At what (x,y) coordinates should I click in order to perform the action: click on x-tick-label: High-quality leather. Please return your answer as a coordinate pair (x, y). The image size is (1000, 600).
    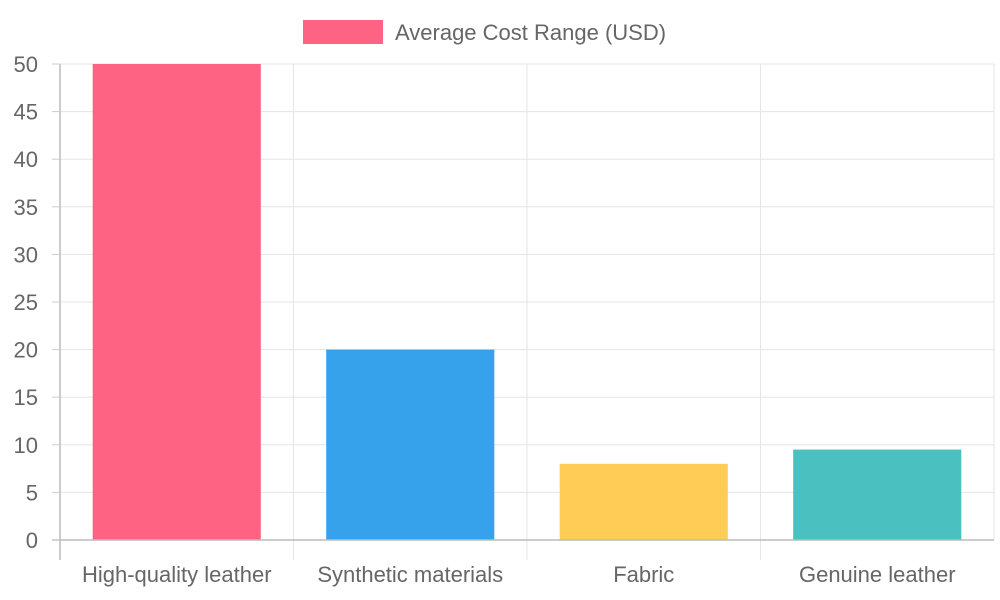
    Looking at the image, I should click on (177, 574).